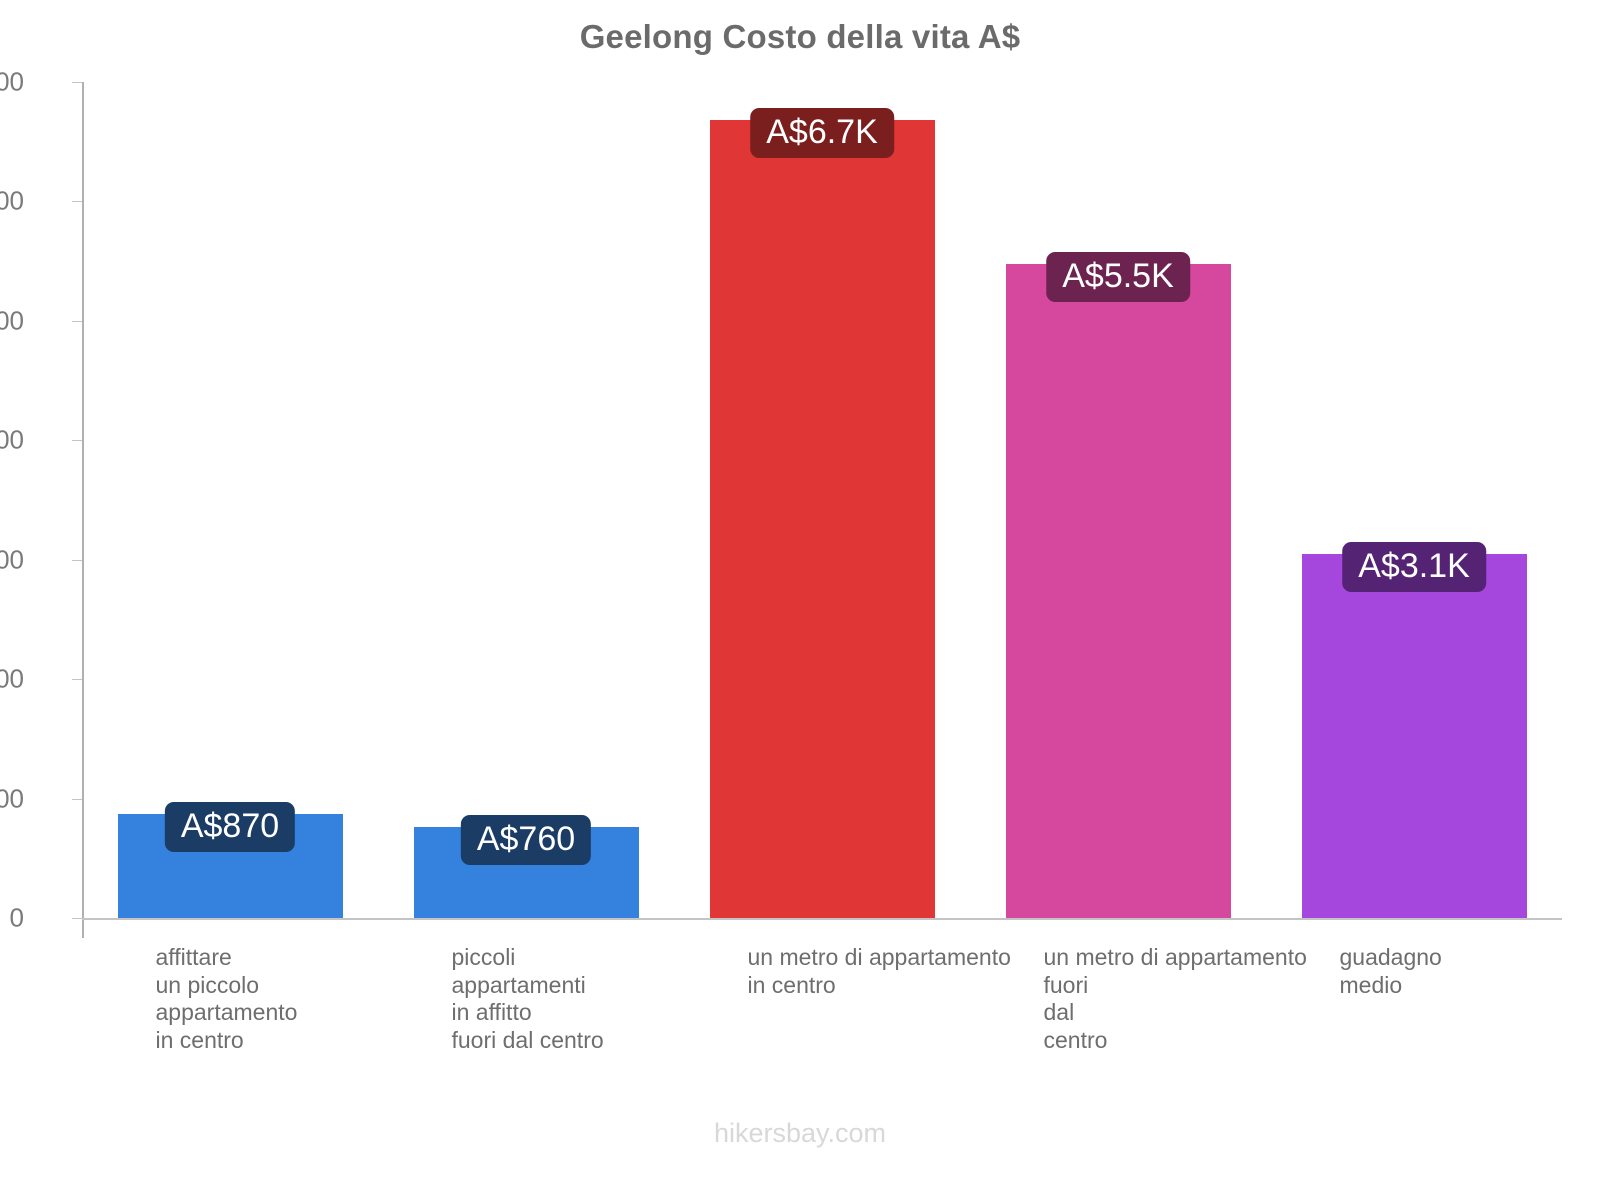  Describe the element at coordinates (12, 200) in the screenshot. I see `y-axis-tick-label: 6000` at that location.